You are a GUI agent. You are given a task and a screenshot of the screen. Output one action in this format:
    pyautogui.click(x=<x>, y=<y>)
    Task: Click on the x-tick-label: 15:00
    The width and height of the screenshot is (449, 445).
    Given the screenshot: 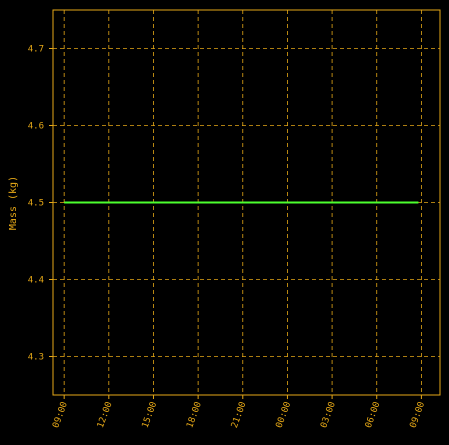 What is the action you would take?
    pyautogui.click(x=150, y=415)
    